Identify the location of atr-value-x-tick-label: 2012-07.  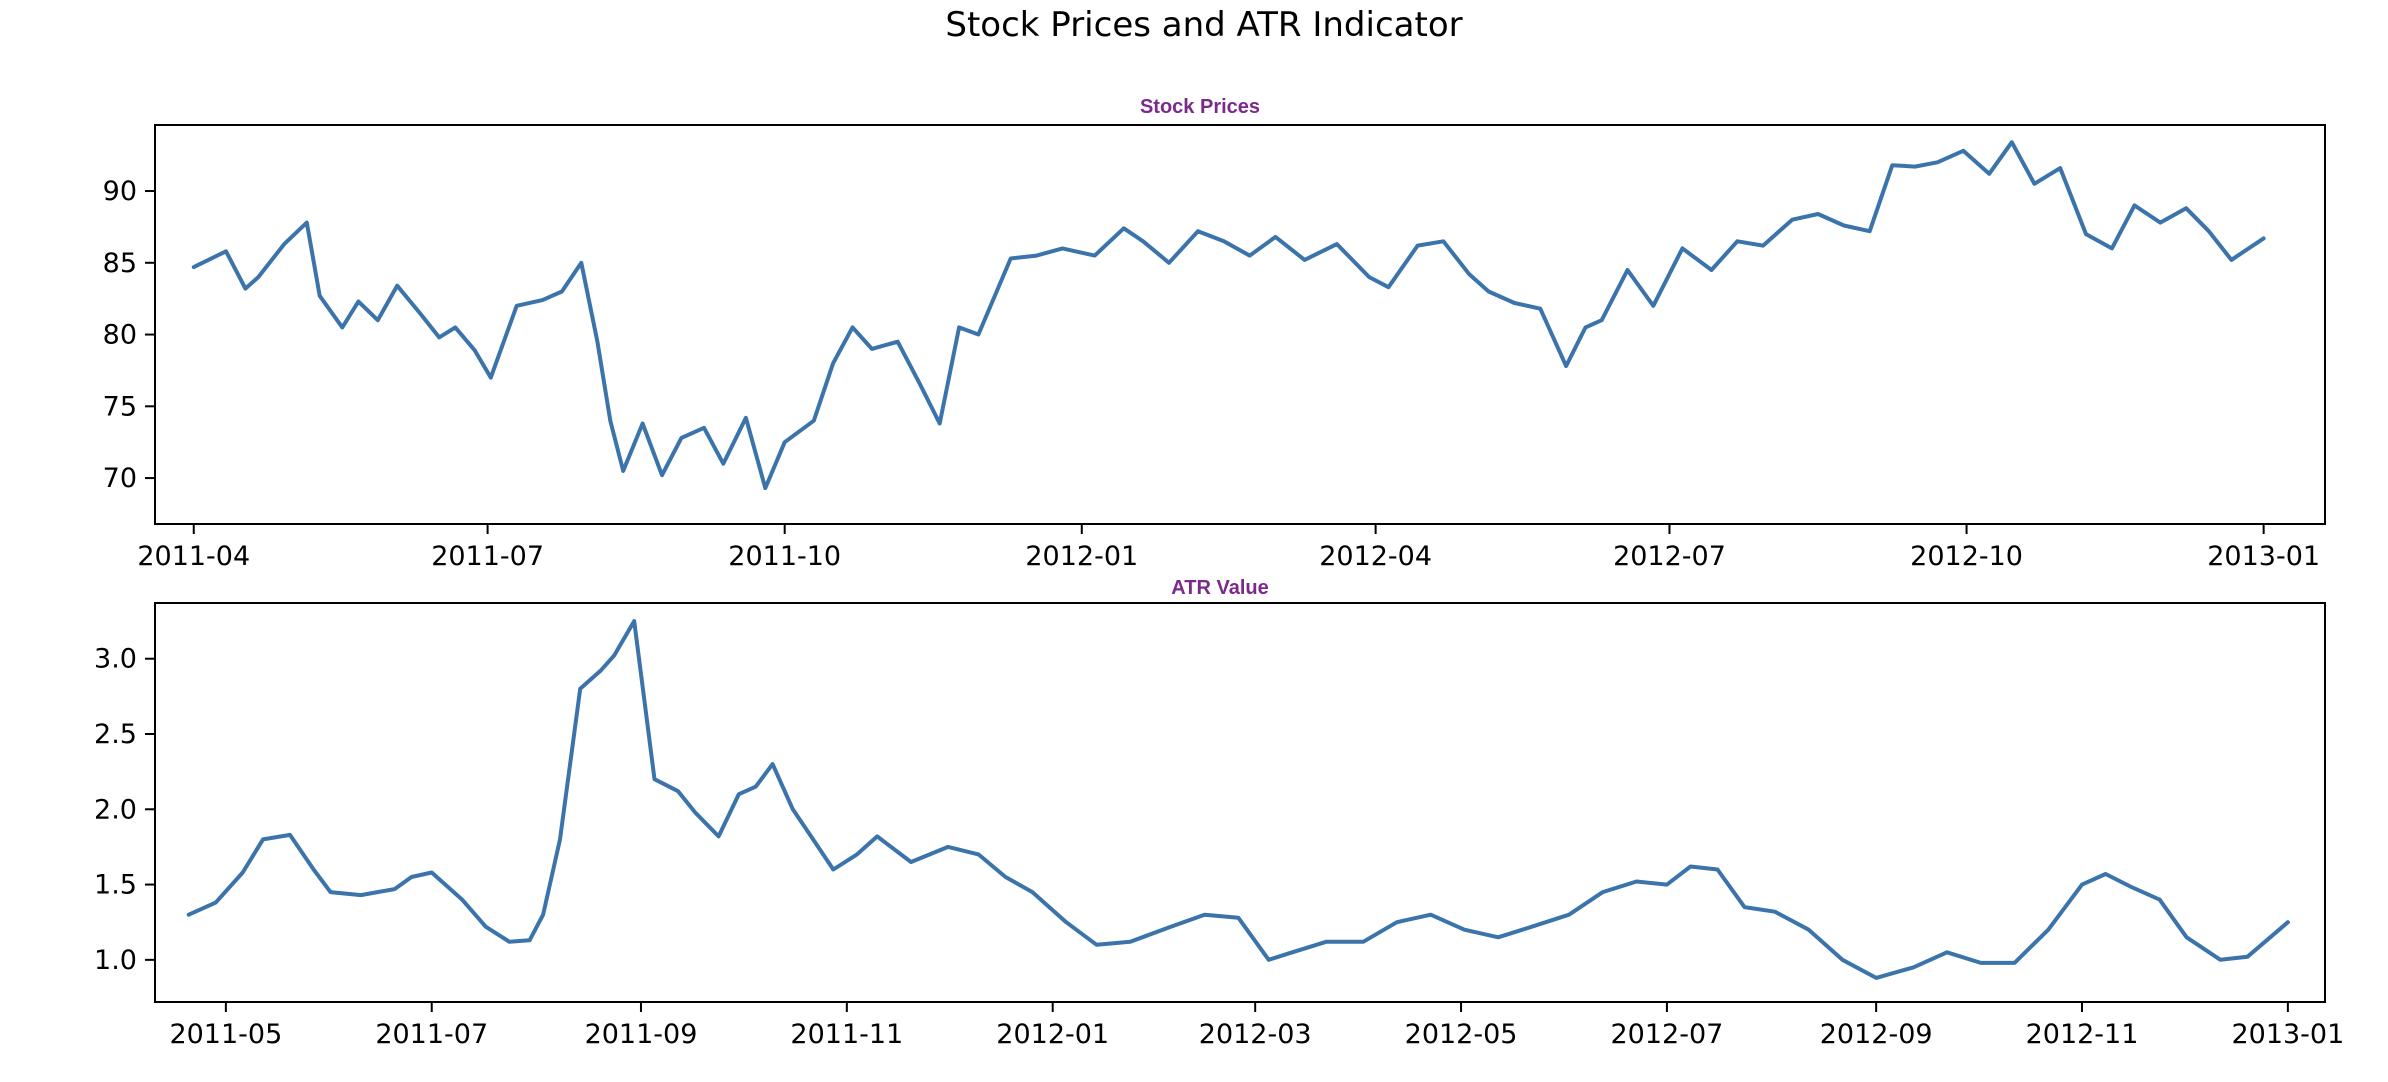
(1667, 1034).